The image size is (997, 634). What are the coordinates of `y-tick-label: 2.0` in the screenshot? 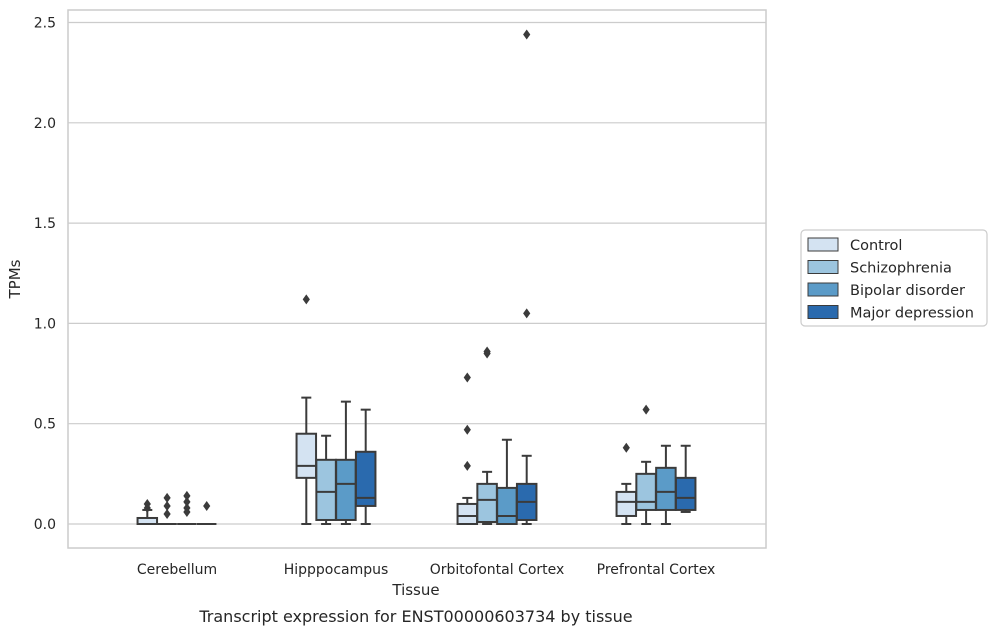 It's located at (45, 124).